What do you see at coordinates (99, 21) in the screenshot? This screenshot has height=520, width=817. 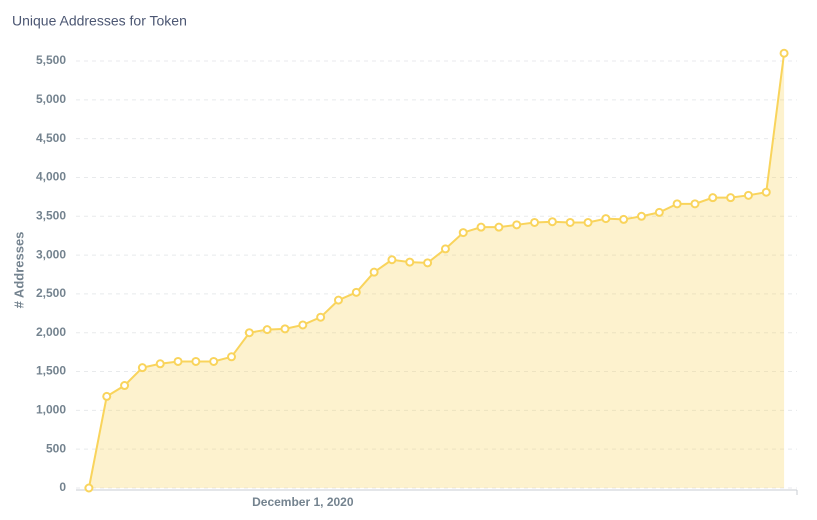 I see `chart-title: Unique Addresses for Token` at bounding box center [99, 21].